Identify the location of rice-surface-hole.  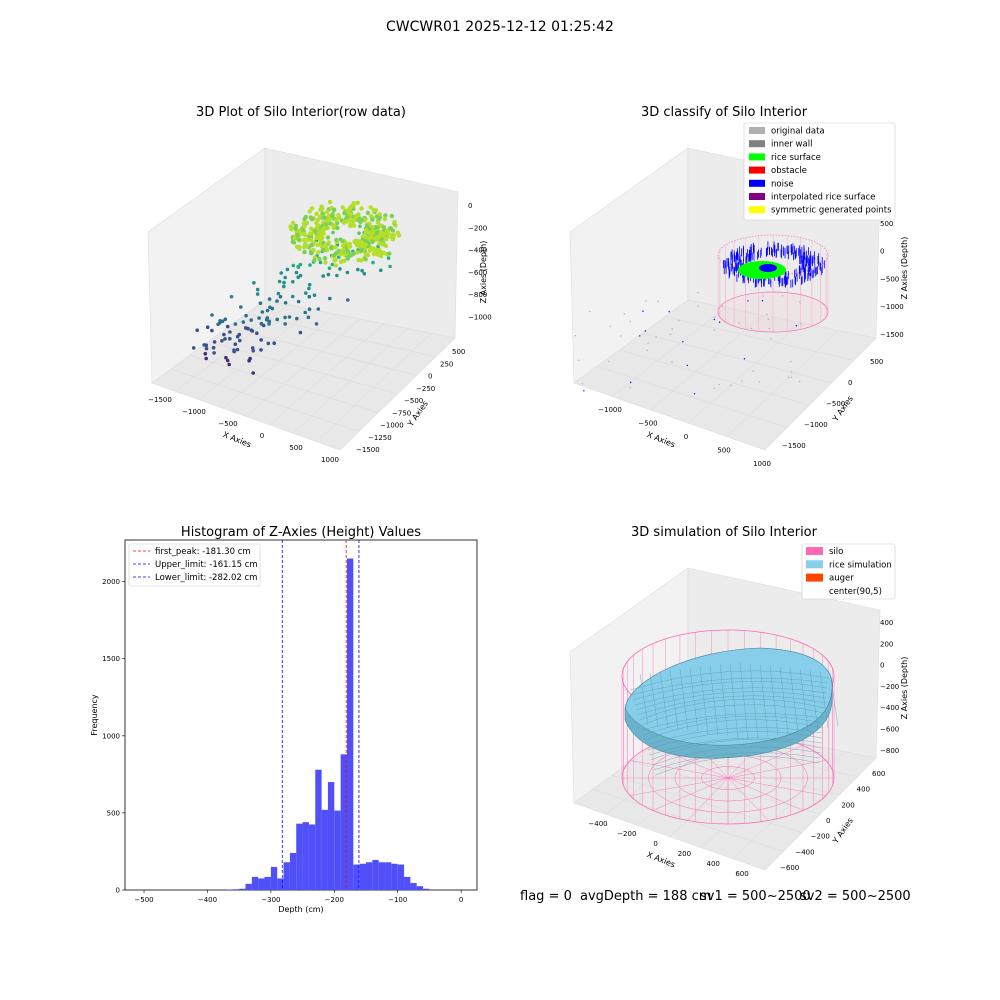
(768, 268).